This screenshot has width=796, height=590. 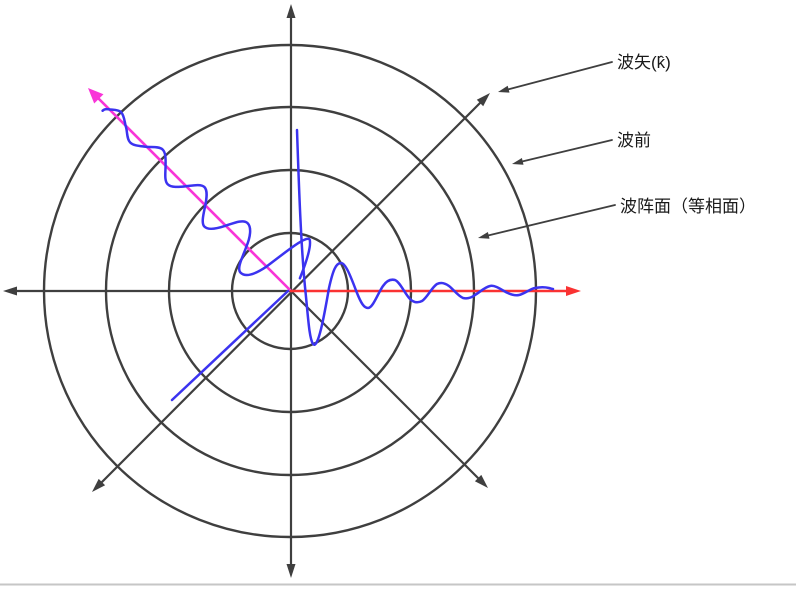 I want to click on magenta-ray, so click(x=194, y=194).